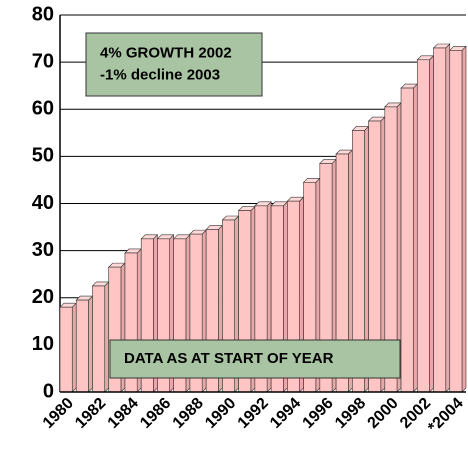 This screenshot has height=462, width=468. What do you see at coordinates (43, 297) in the screenshot?
I see `y-tick-label: 20` at bounding box center [43, 297].